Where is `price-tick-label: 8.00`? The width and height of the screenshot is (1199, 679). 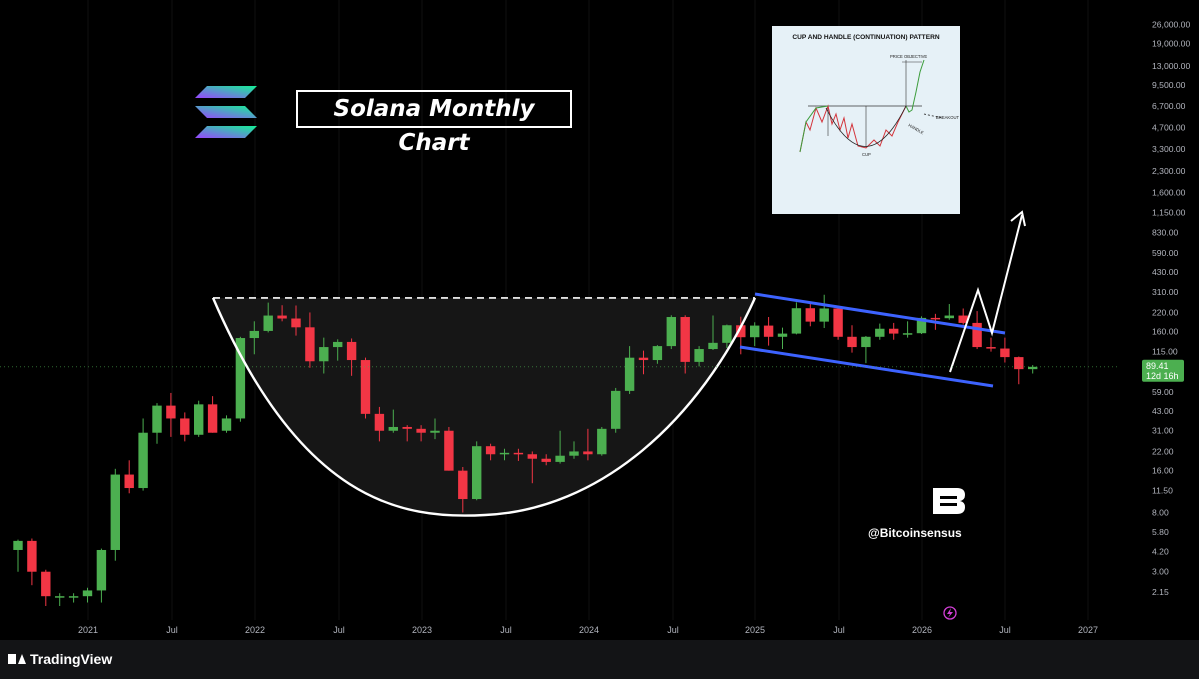 price-tick-label: 8.00 is located at coordinates (1160, 513).